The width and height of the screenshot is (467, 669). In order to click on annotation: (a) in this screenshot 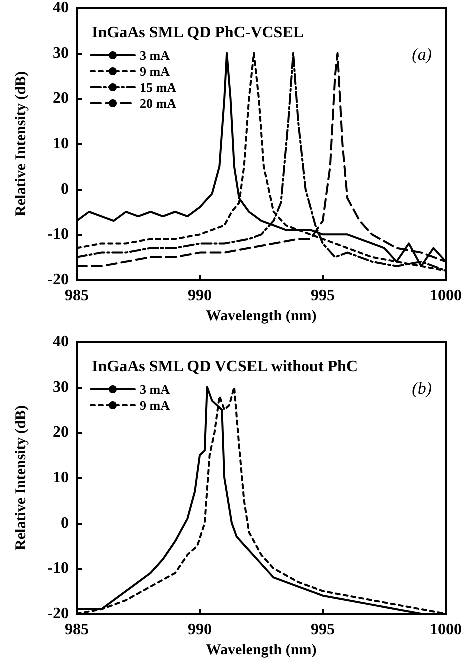, I will do `click(422, 54)`.